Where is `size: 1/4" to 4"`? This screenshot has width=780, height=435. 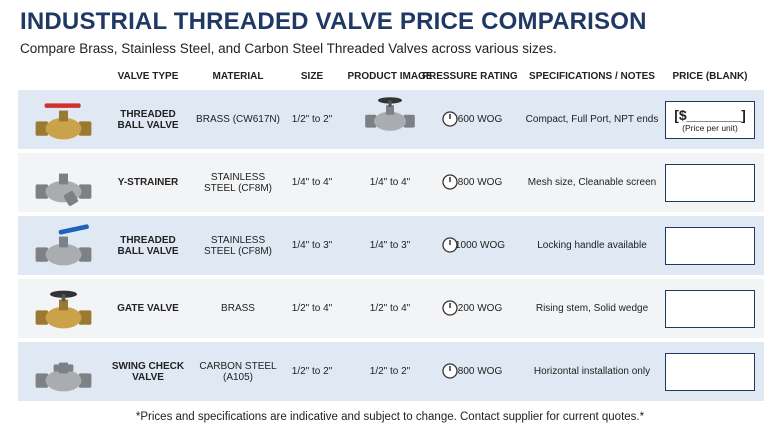 size: 1/4" to 4" is located at coordinates (312, 182).